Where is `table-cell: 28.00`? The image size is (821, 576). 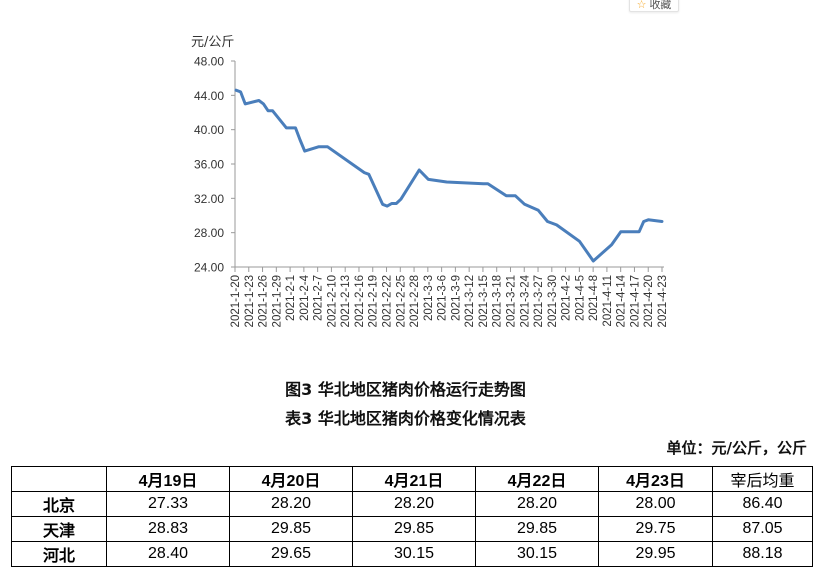
table-cell: 28.00 is located at coordinates (655, 504).